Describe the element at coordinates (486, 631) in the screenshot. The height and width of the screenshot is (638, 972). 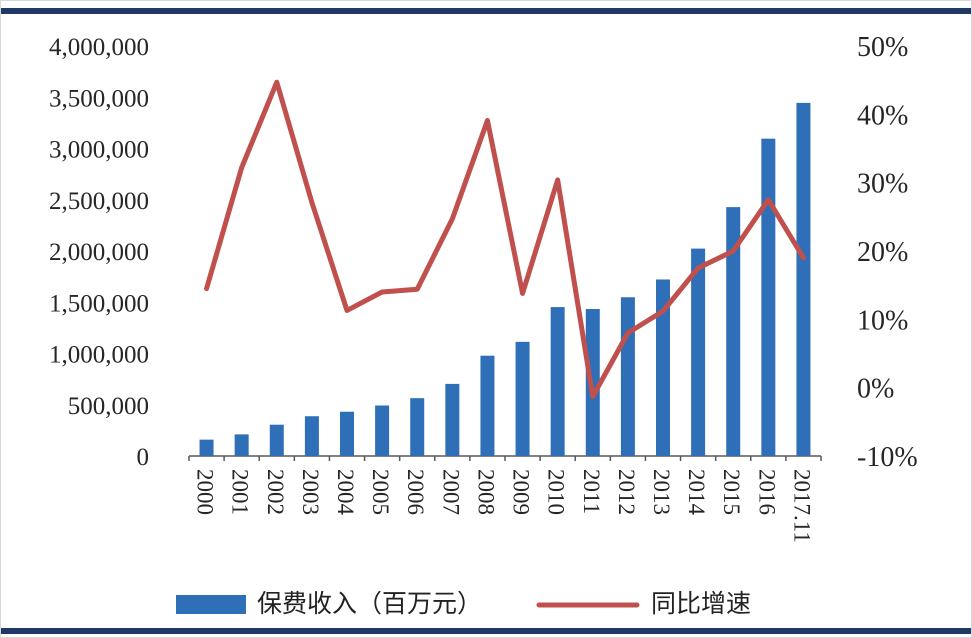
I see `bottom-divider` at that location.